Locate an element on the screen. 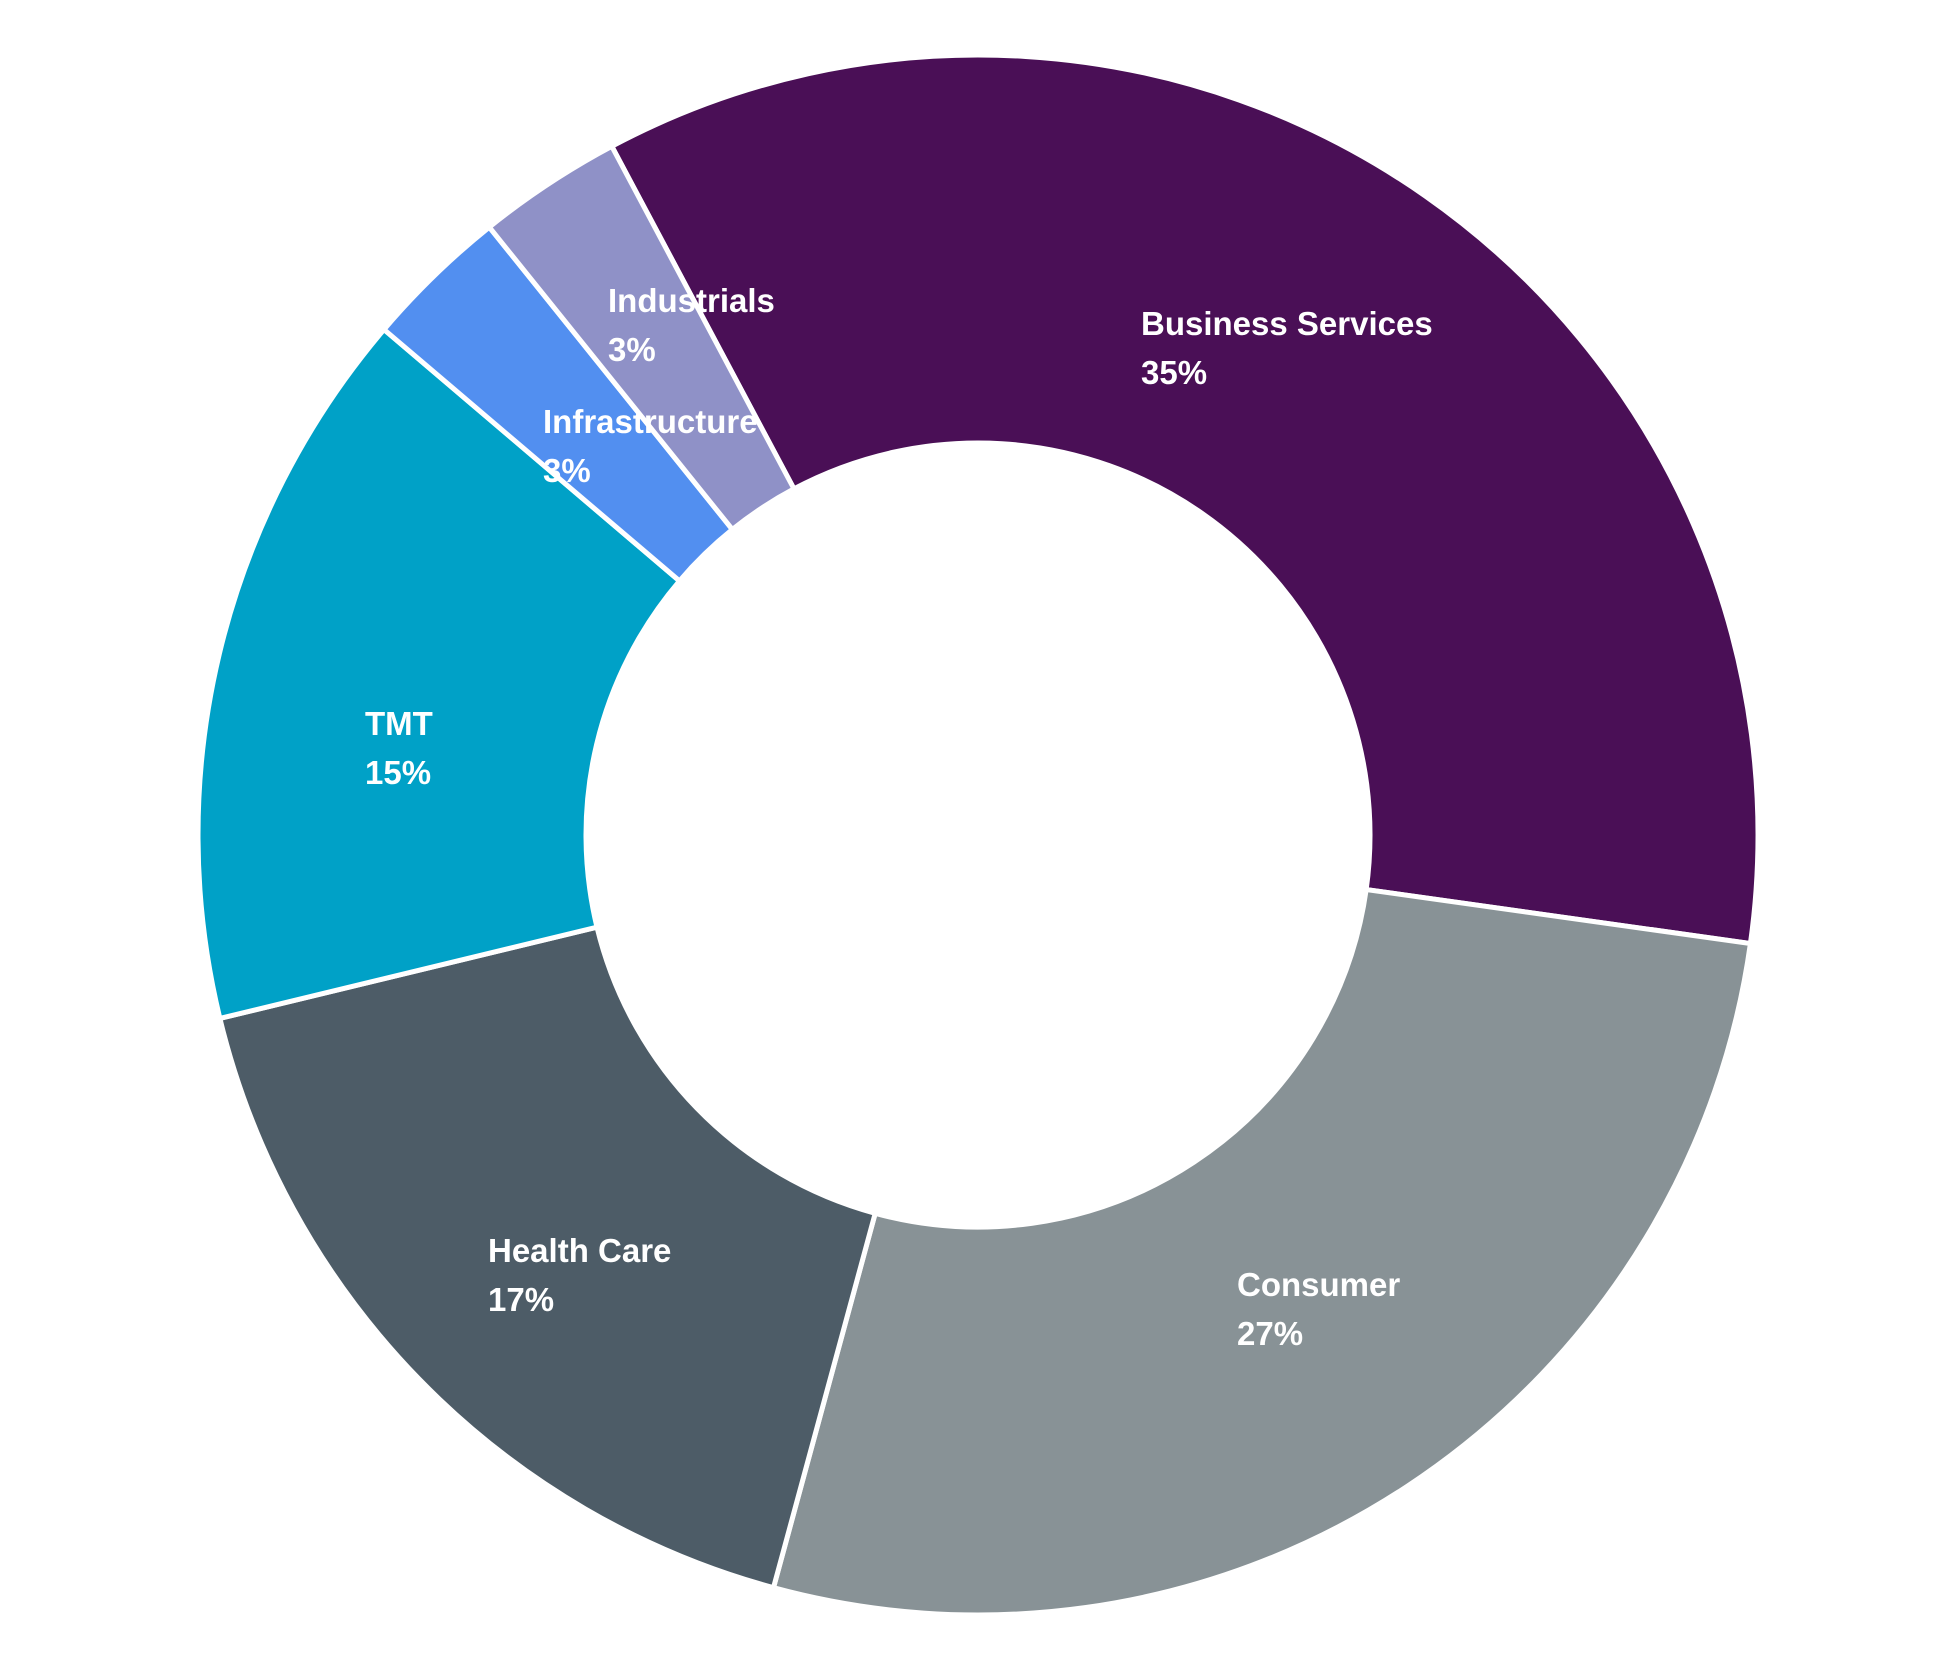  slice-label: Industrials is located at coordinates (691, 300).